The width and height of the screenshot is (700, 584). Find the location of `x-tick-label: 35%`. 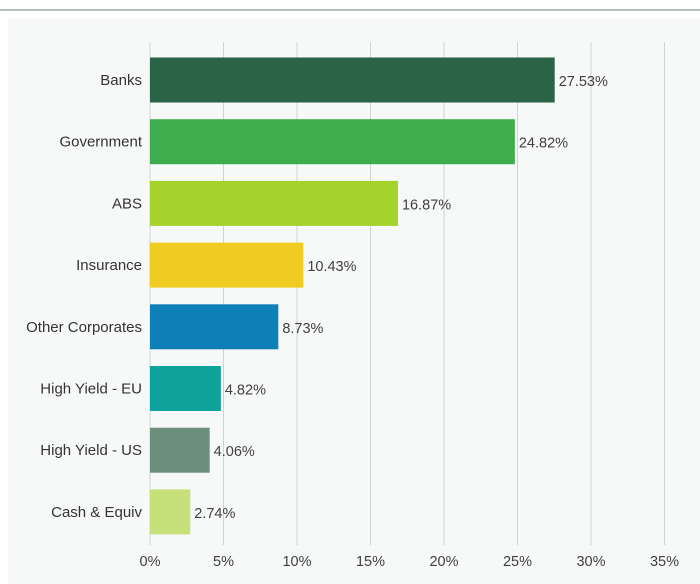

x-tick-label: 35% is located at coordinates (664, 562).